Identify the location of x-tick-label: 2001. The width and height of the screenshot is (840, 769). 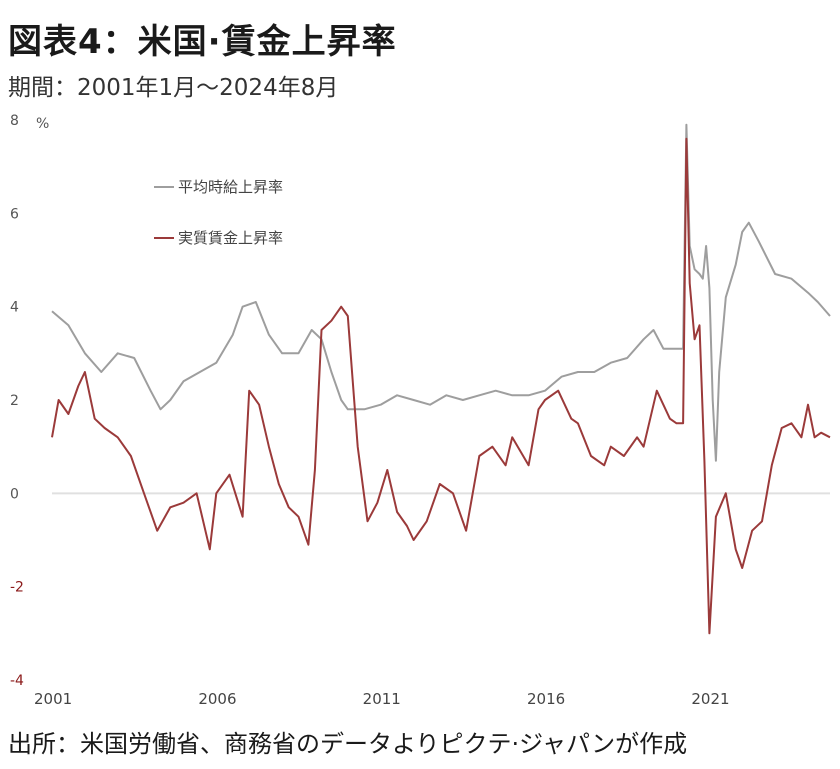
(53, 699).